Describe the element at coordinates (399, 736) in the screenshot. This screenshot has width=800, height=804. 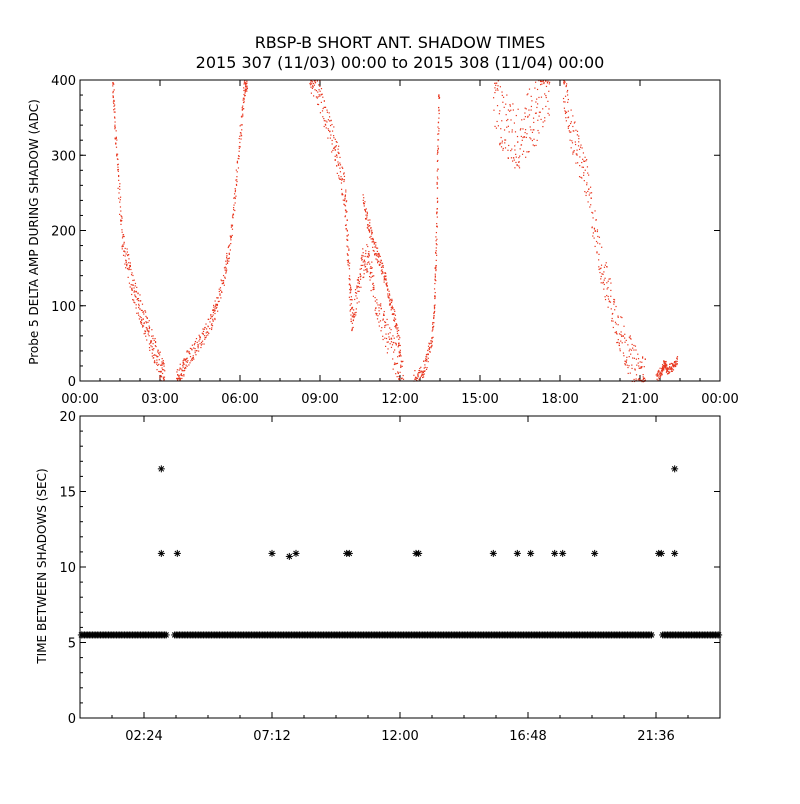
I see `bottom-x-tick-label: 12:00` at that location.